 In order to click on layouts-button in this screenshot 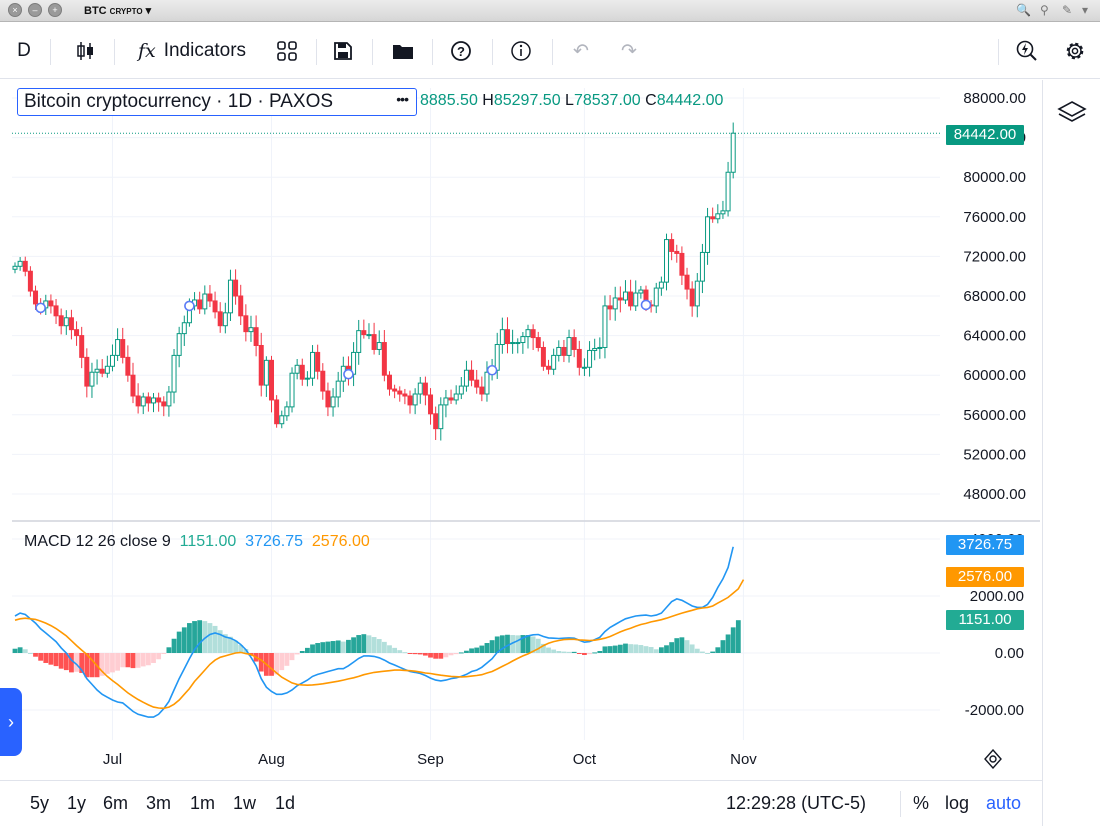, I will do `click(287, 51)`.